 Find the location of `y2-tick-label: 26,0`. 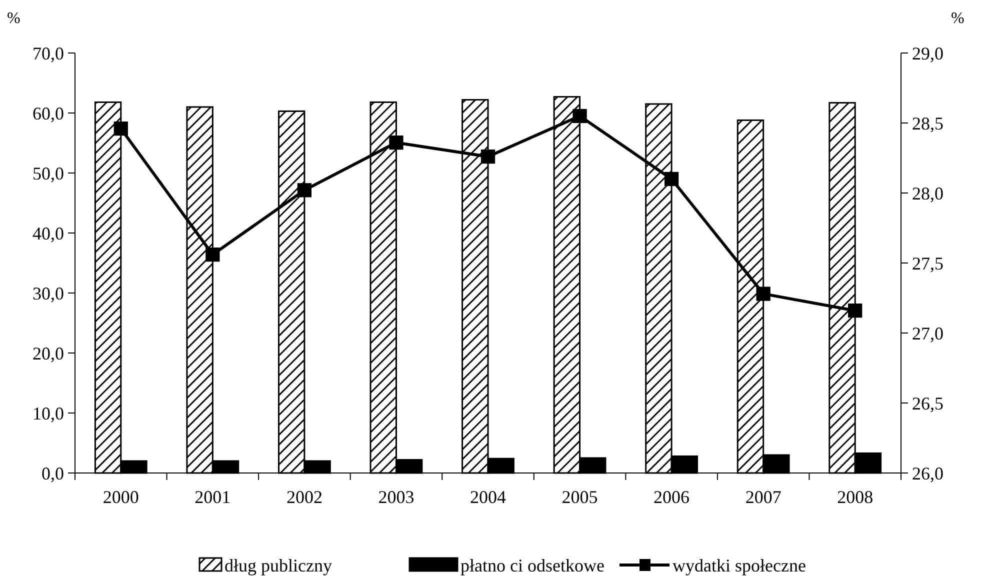

y2-tick-label: 26,0 is located at coordinates (928, 473).